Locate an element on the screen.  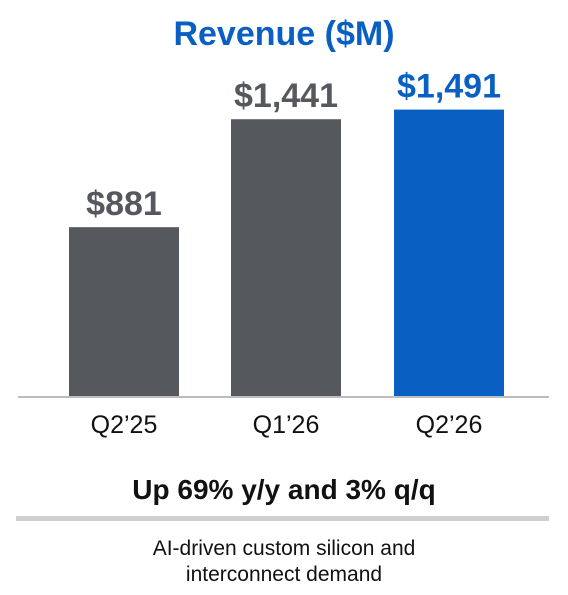
growth-headline: Up 69% y/y and 3% q/q is located at coordinates (284, 489).